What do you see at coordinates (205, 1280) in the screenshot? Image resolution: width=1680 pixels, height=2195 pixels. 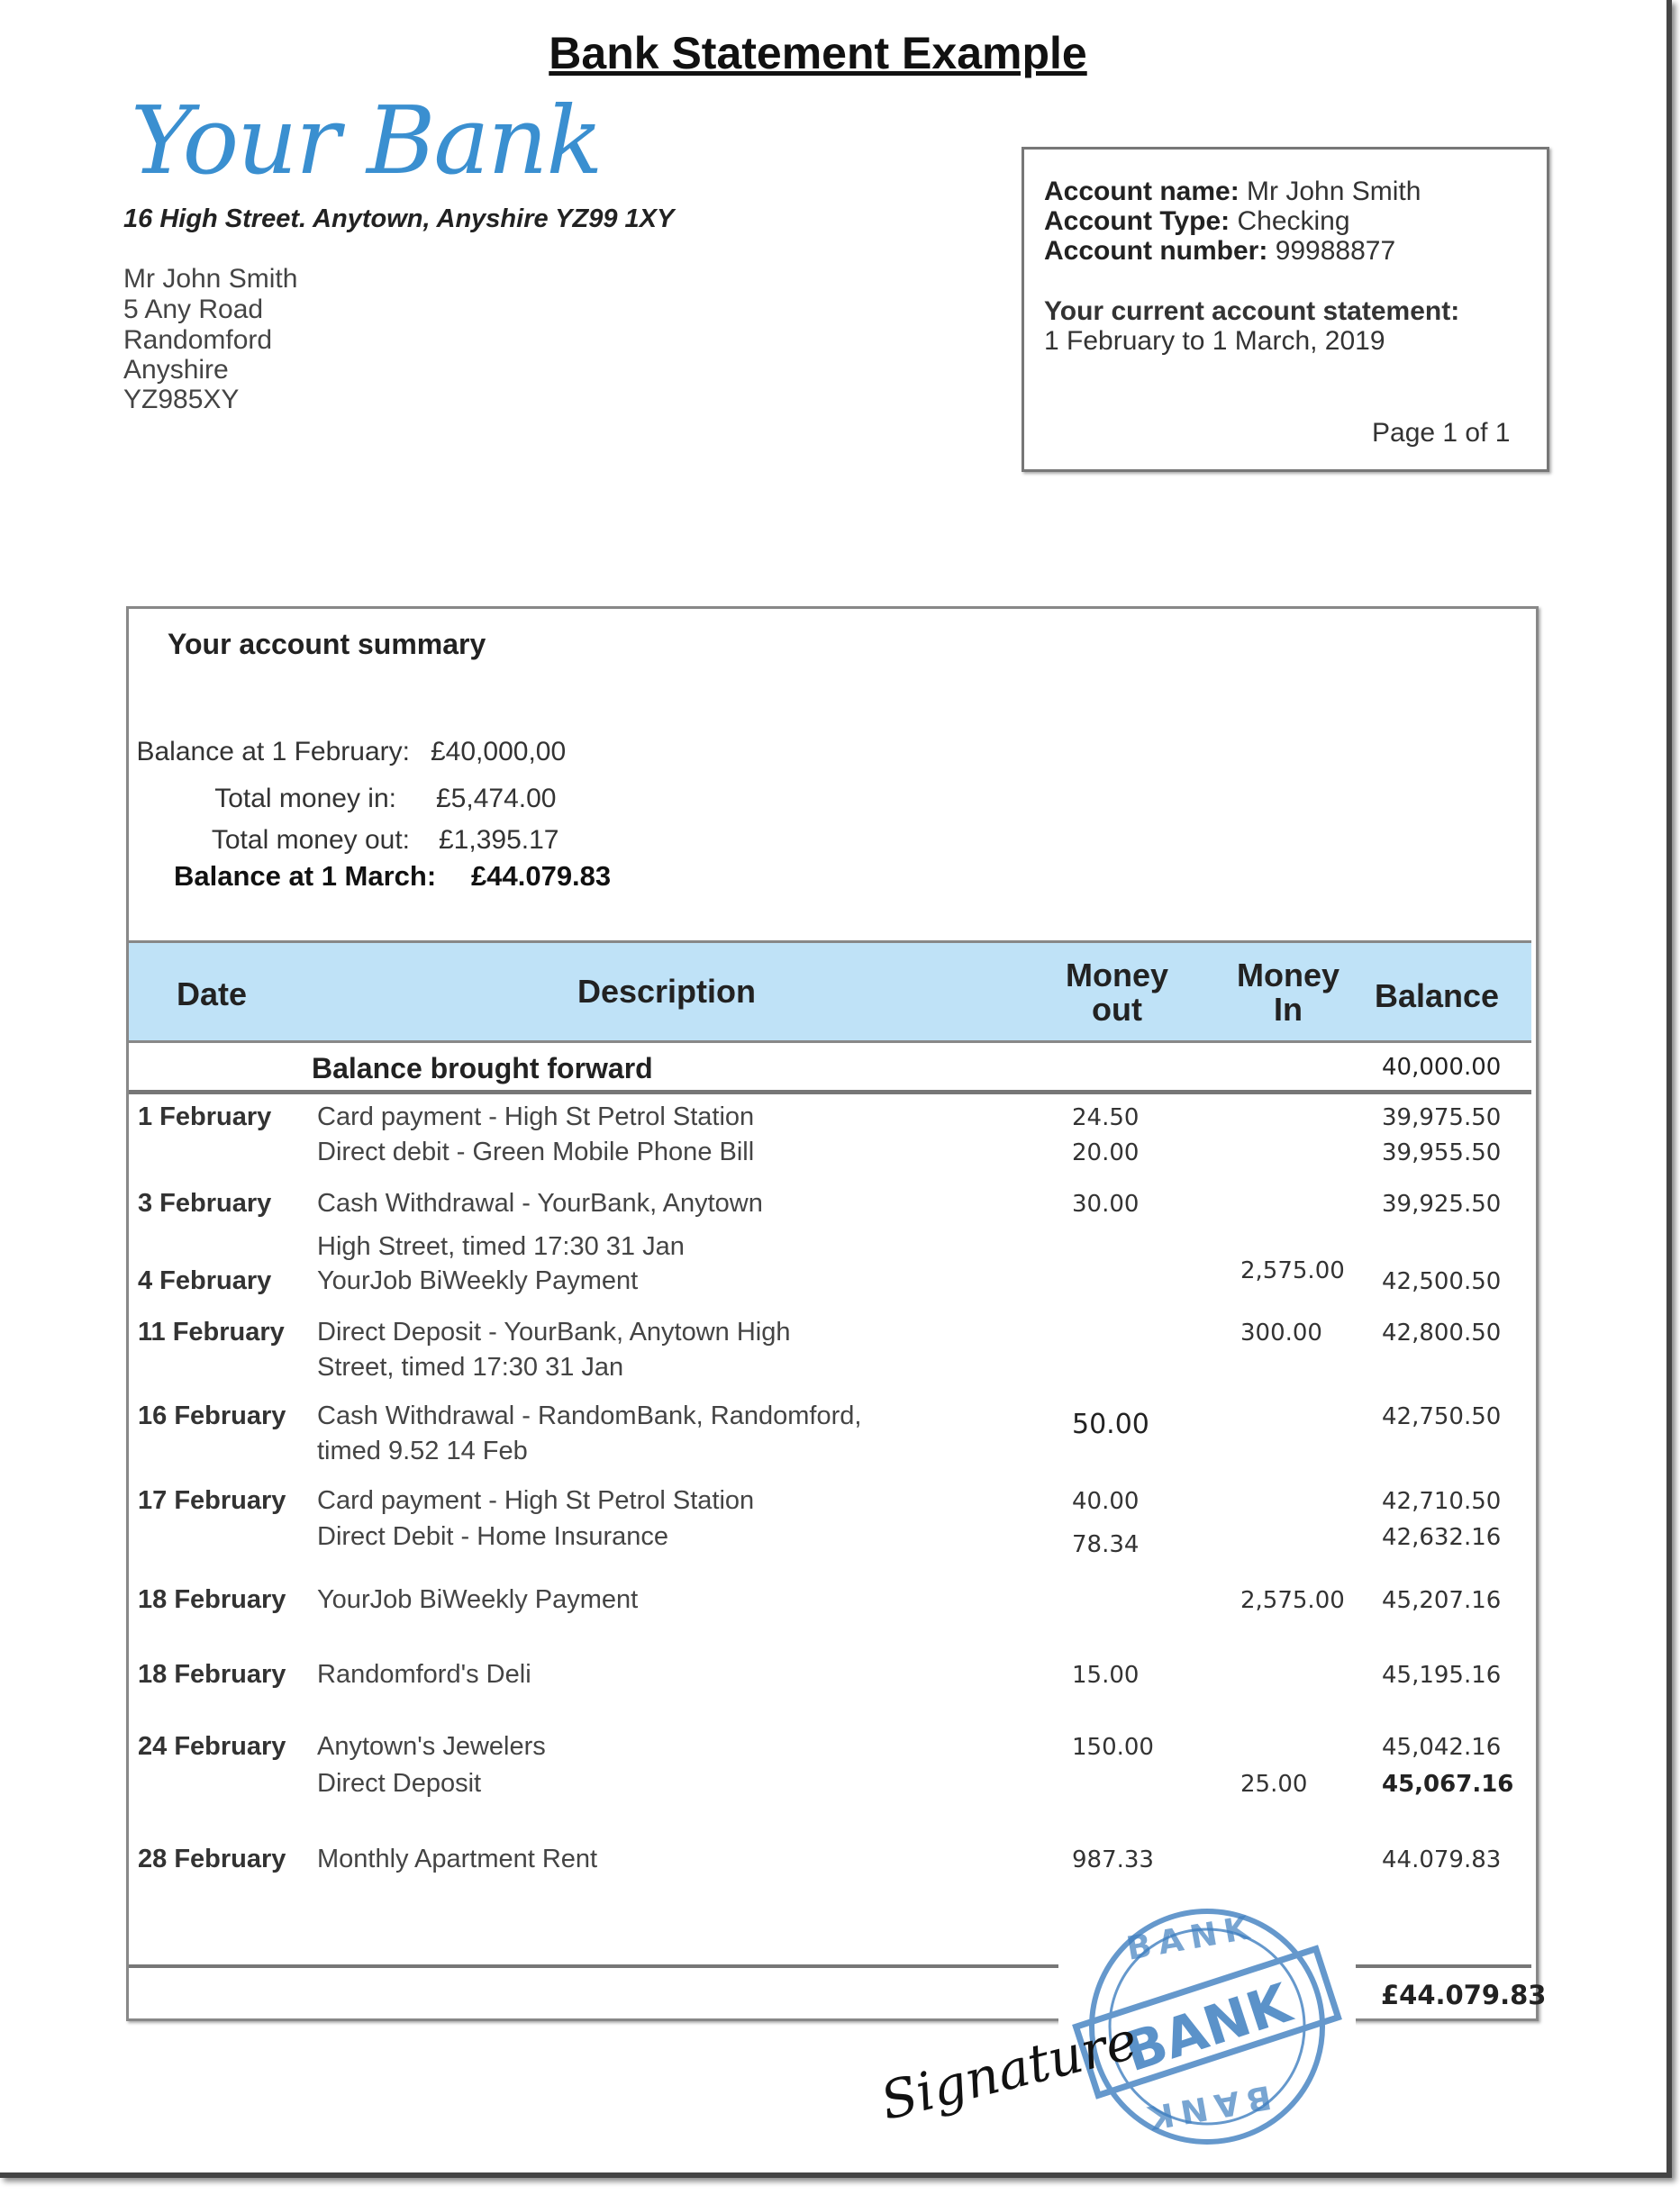 I see `row-date: 4 February` at bounding box center [205, 1280].